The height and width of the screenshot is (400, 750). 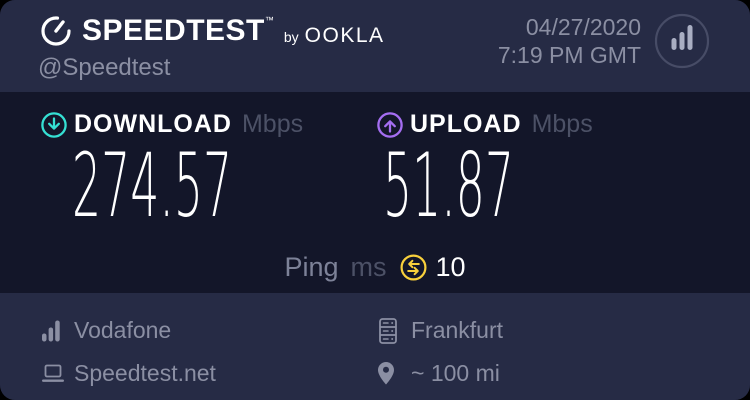 What do you see at coordinates (123, 330) in the screenshot?
I see `isp-name: Vodafone` at bounding box center [123, 330].